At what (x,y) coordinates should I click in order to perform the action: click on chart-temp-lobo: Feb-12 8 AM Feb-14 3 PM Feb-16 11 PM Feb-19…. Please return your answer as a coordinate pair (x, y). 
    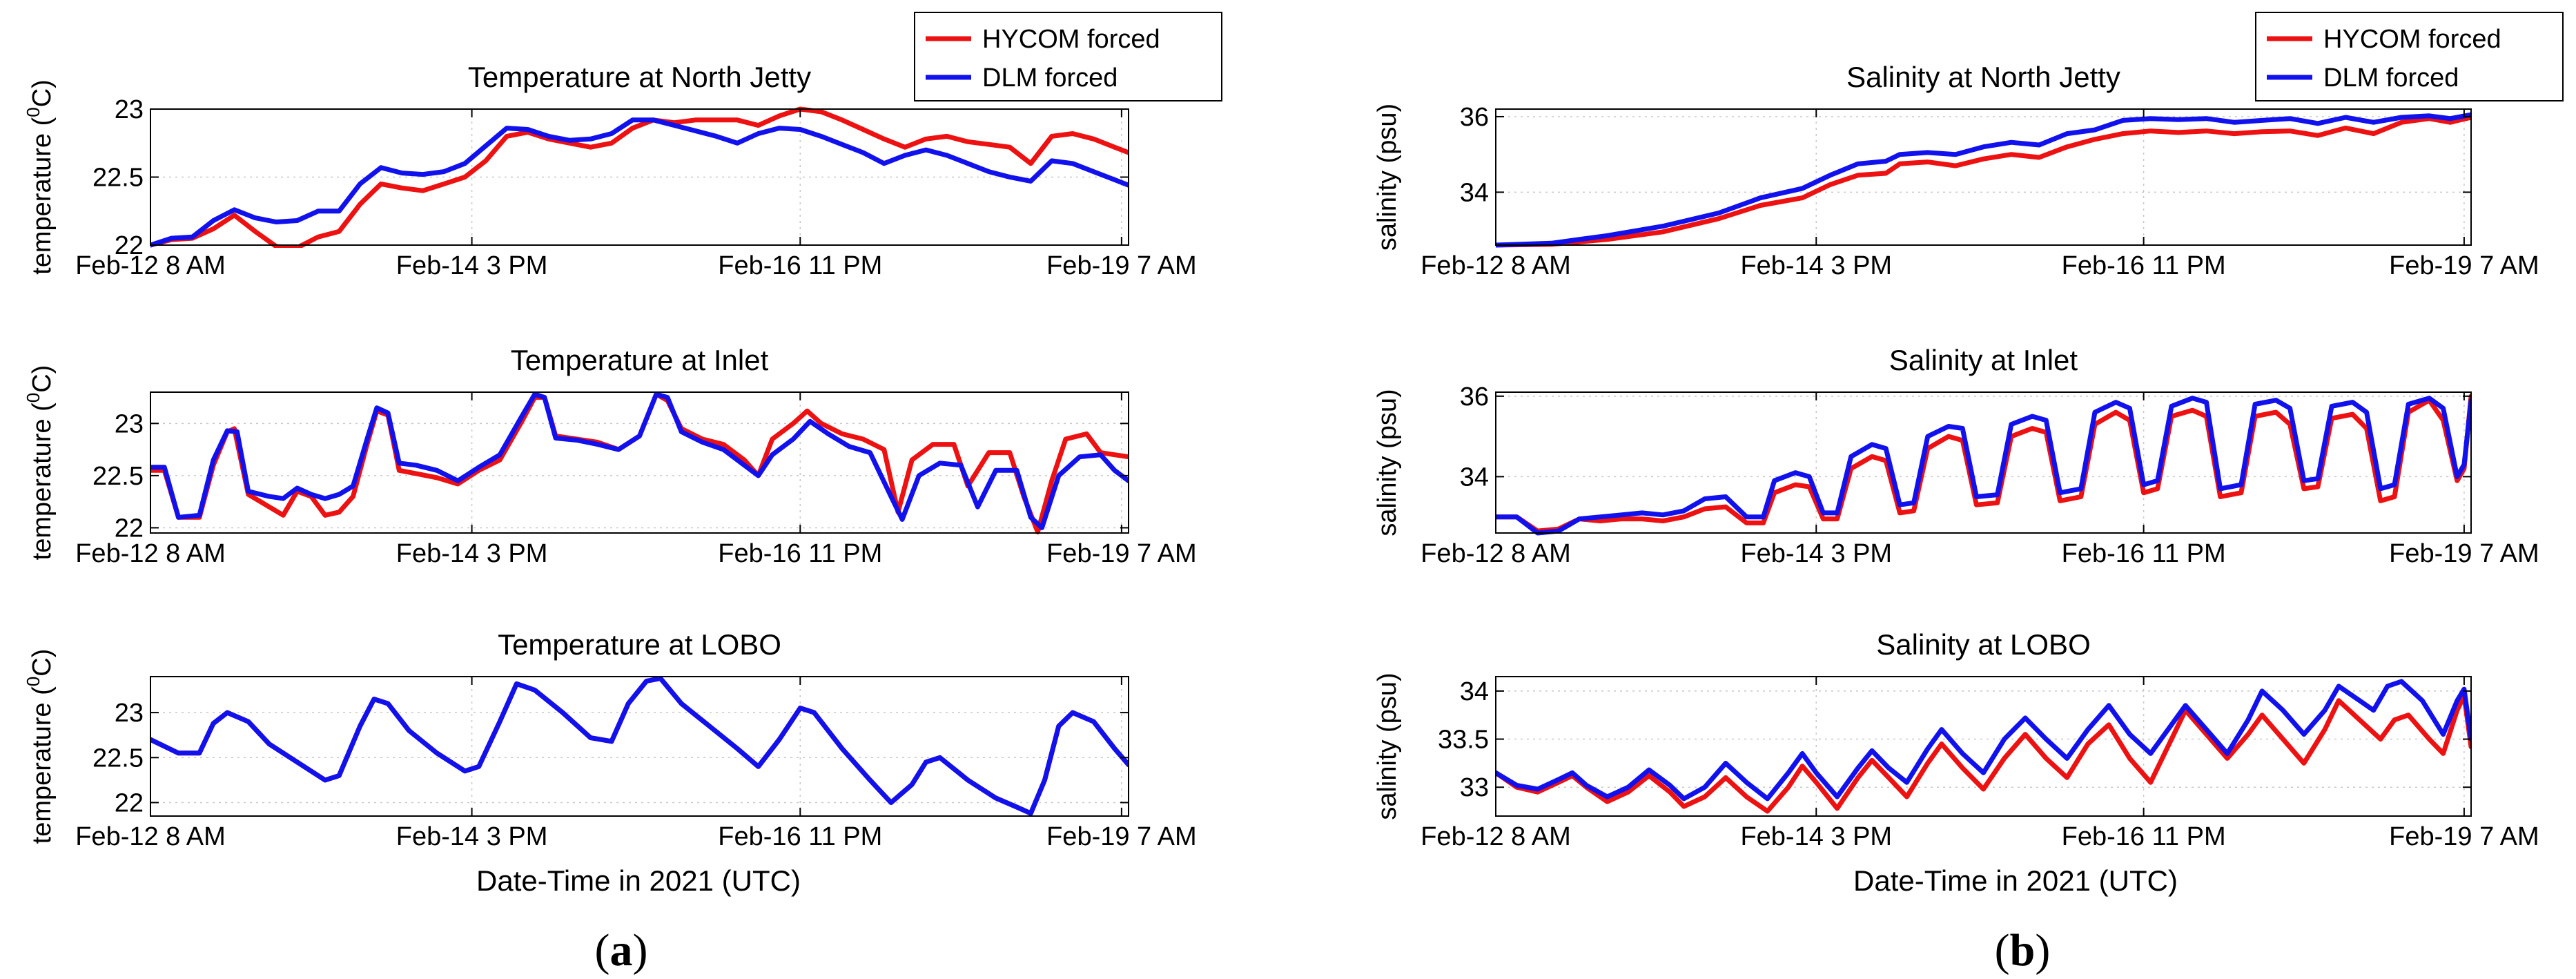
    Looking at the image, I should click on (610, 740).